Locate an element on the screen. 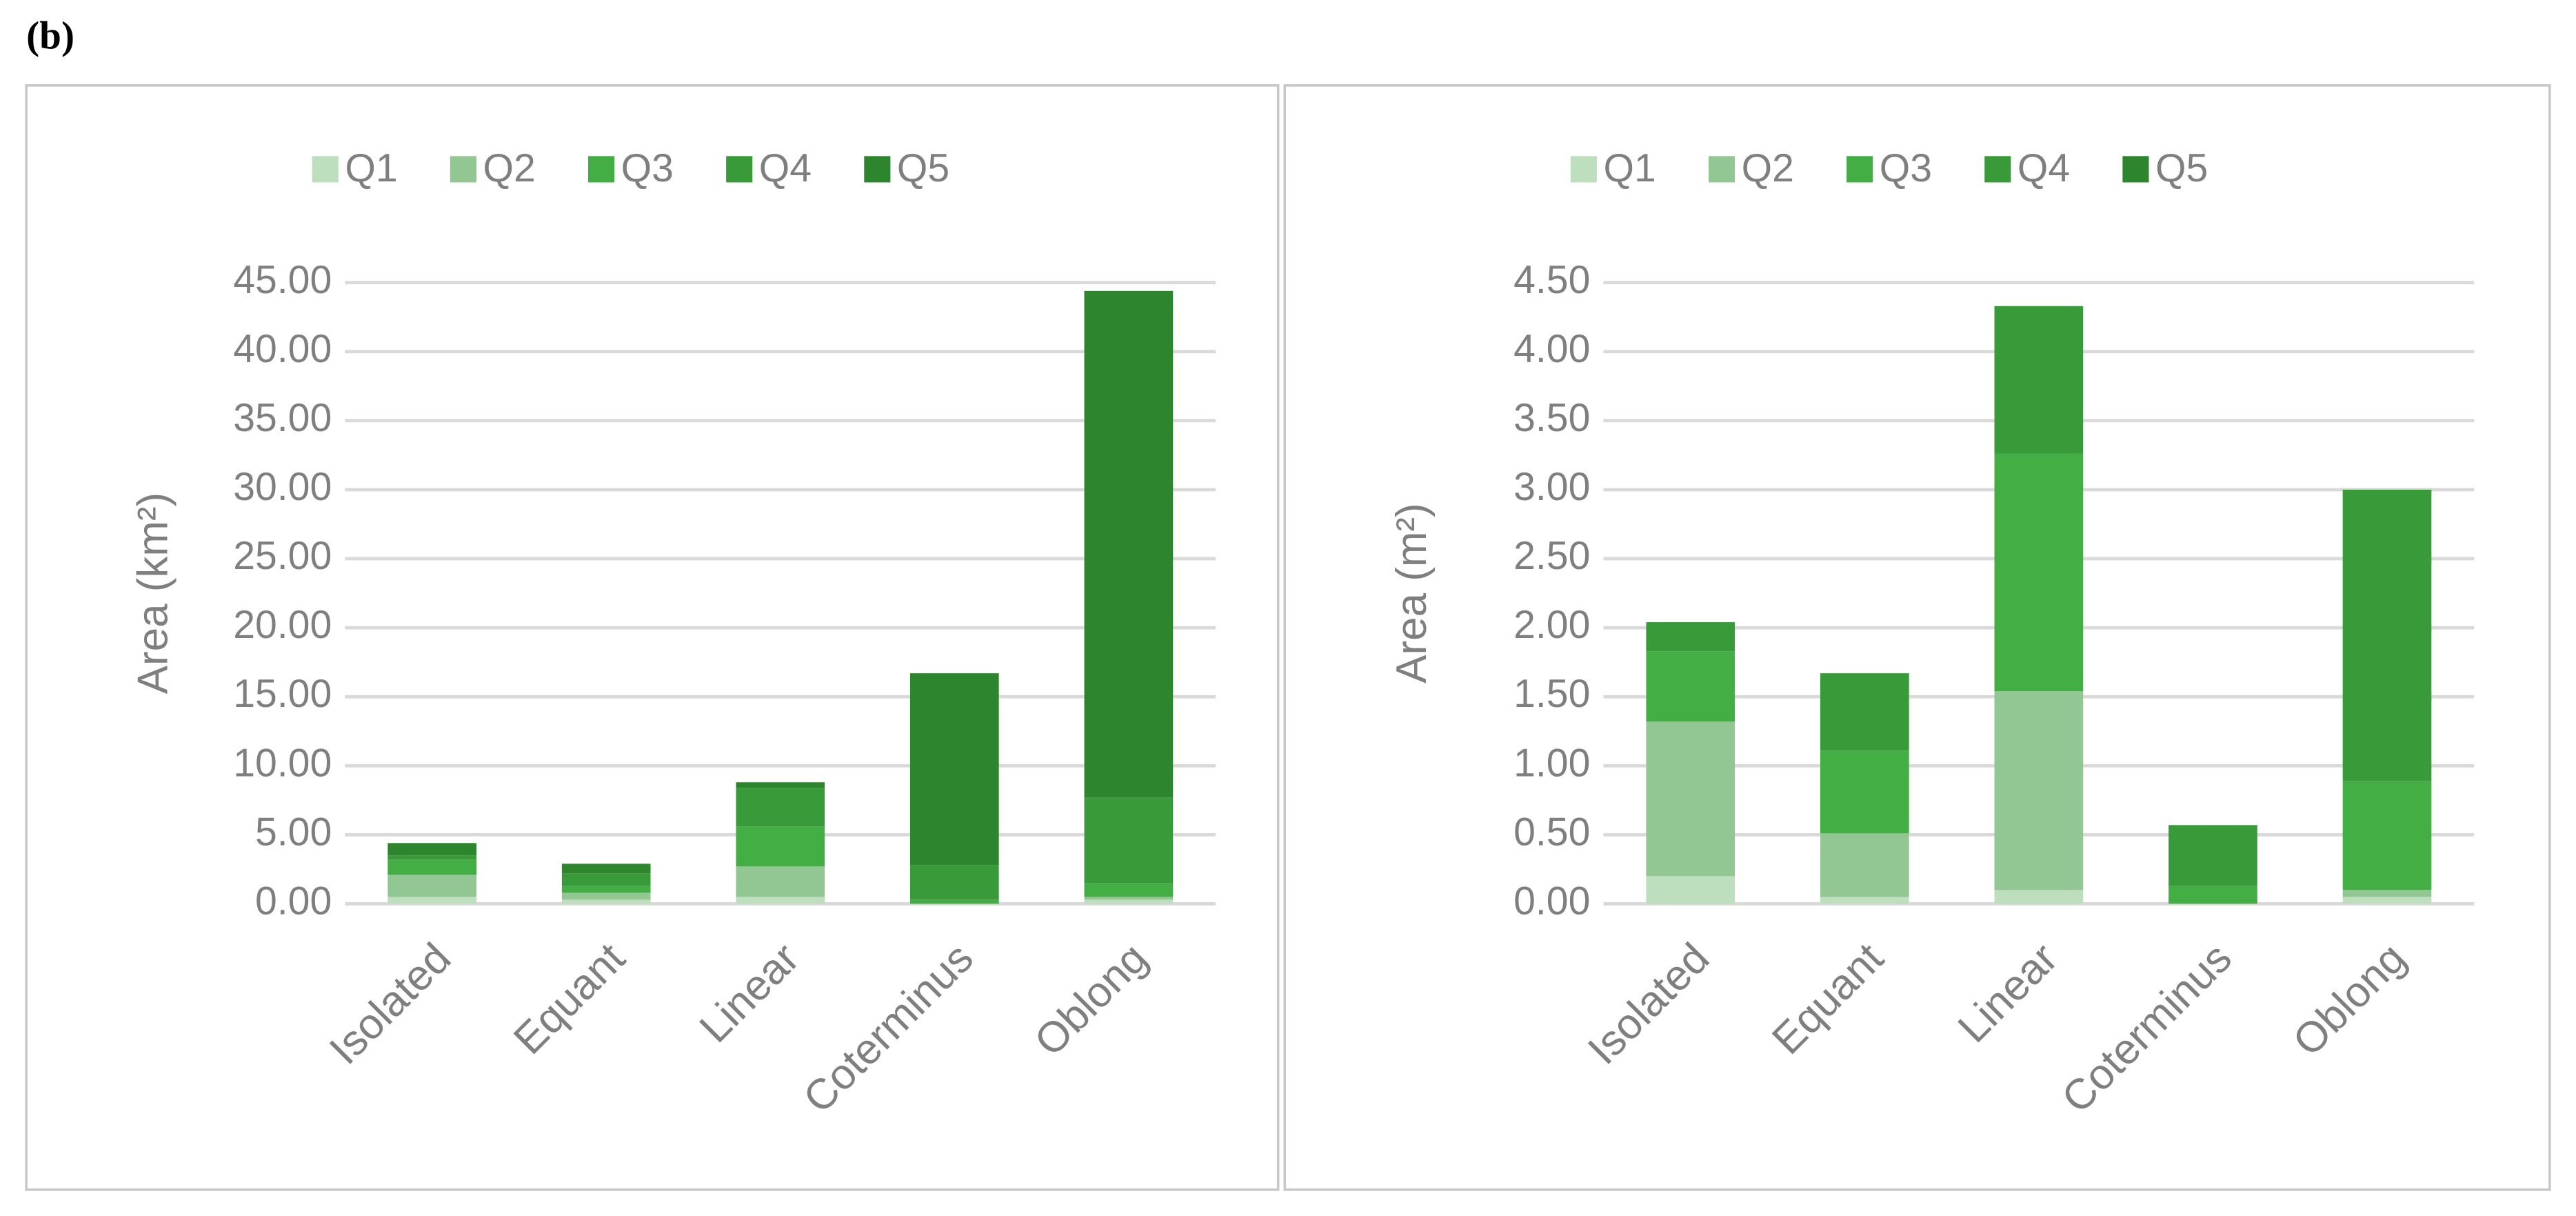  y-tick-label: 2.00 is located at coordinates (1551, 625).